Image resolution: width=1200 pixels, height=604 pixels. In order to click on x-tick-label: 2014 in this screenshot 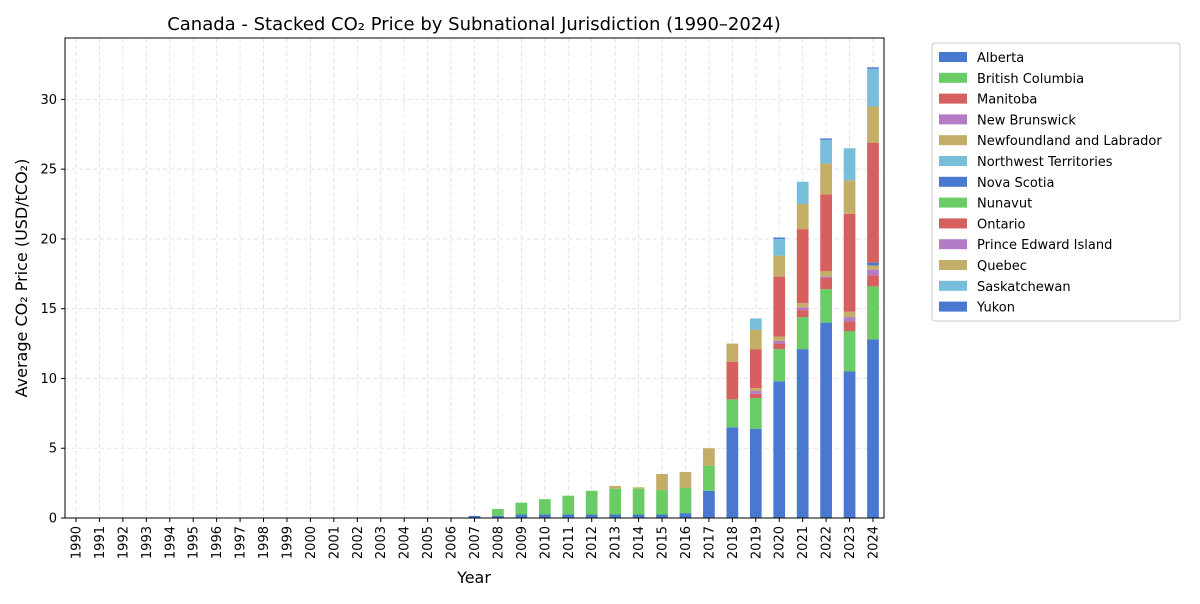, I will do `click(639, 542)`.